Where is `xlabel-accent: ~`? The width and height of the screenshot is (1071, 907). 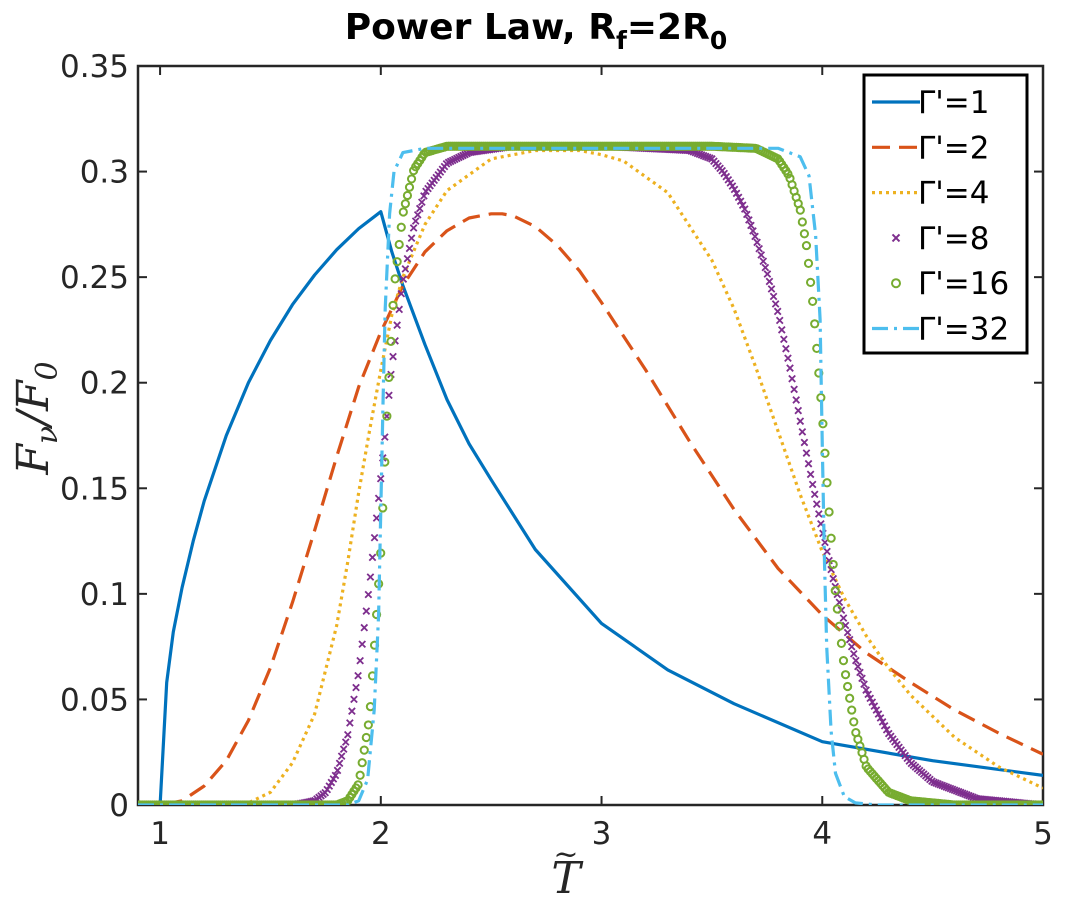
xlabel-accent: ~ is located at coordinates (565, 854).